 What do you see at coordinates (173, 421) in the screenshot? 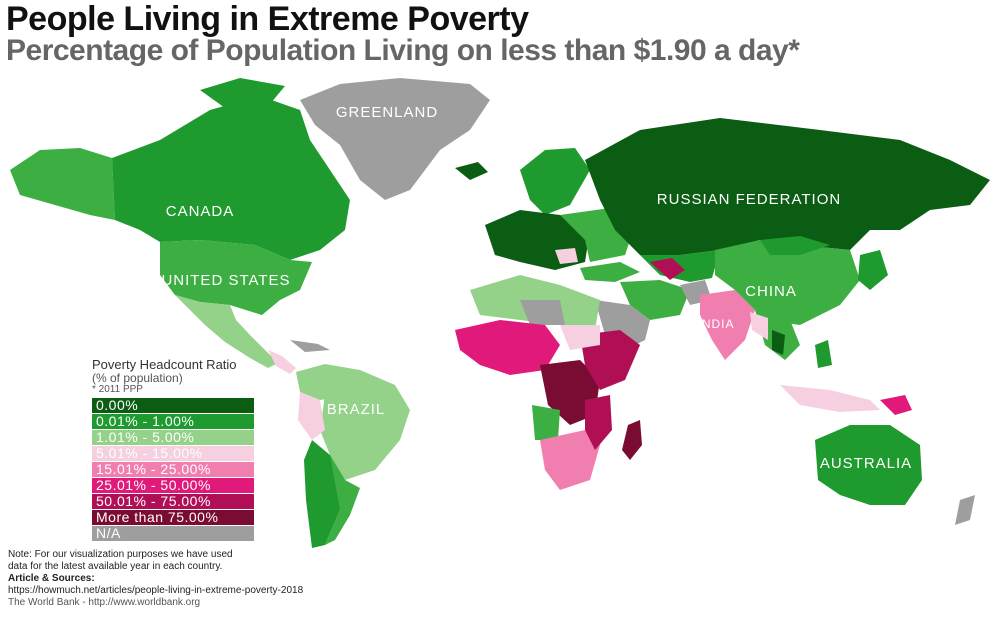
I see `legend-item: 0.01% - 1.00%` at bounding box center [173, 421].